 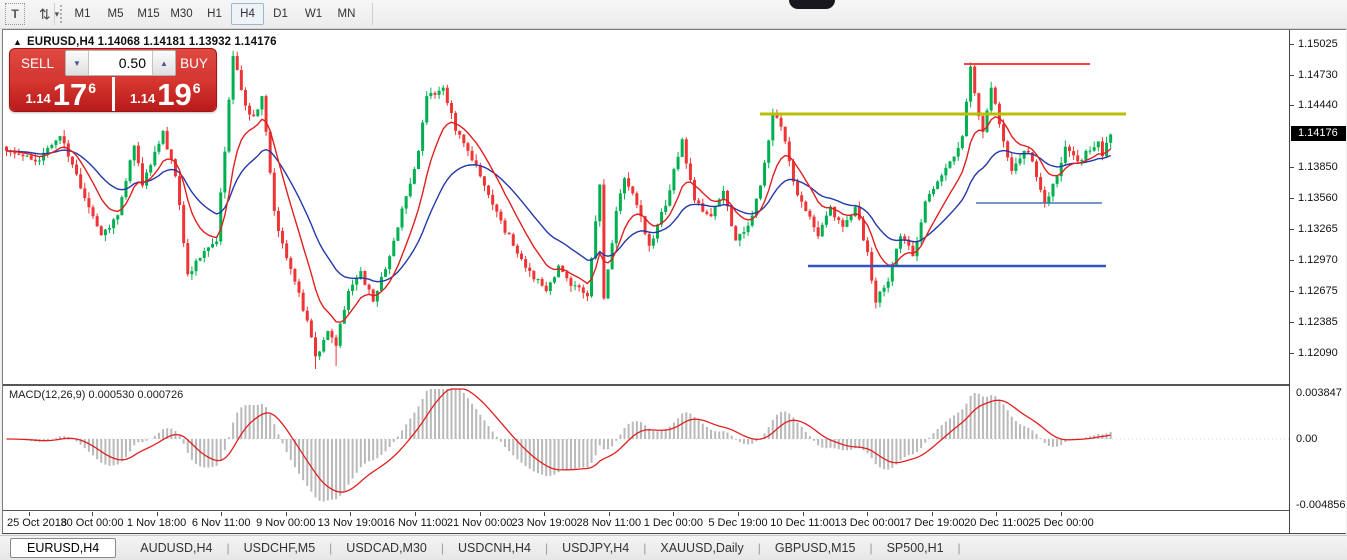 What do you see at coordinates (1318, 228) in the screenshot?
I see `price-tick-label: 1.13265` at bounding box center [1318, 228].